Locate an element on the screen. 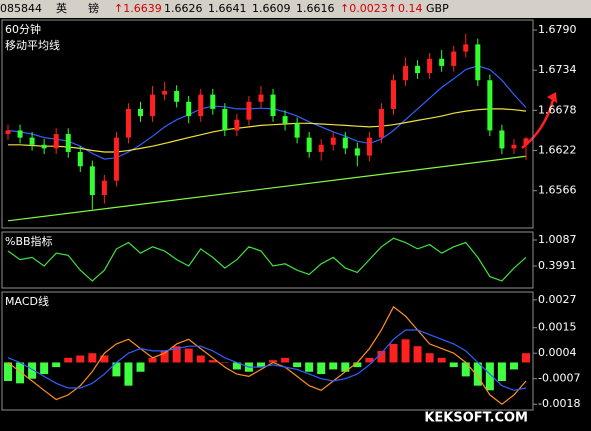  y-tick-label: 0.0027 is located at coordinates (557, 299).